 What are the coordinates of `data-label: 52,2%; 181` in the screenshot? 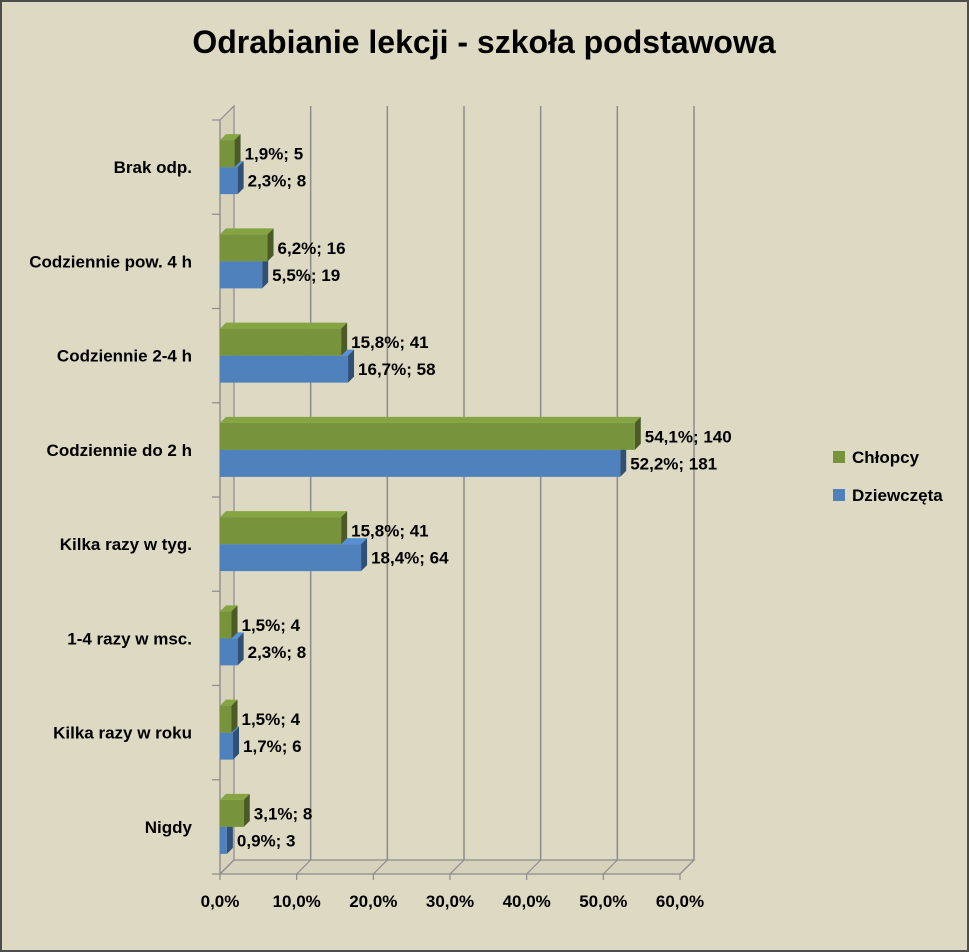 It's located at (673, 463).